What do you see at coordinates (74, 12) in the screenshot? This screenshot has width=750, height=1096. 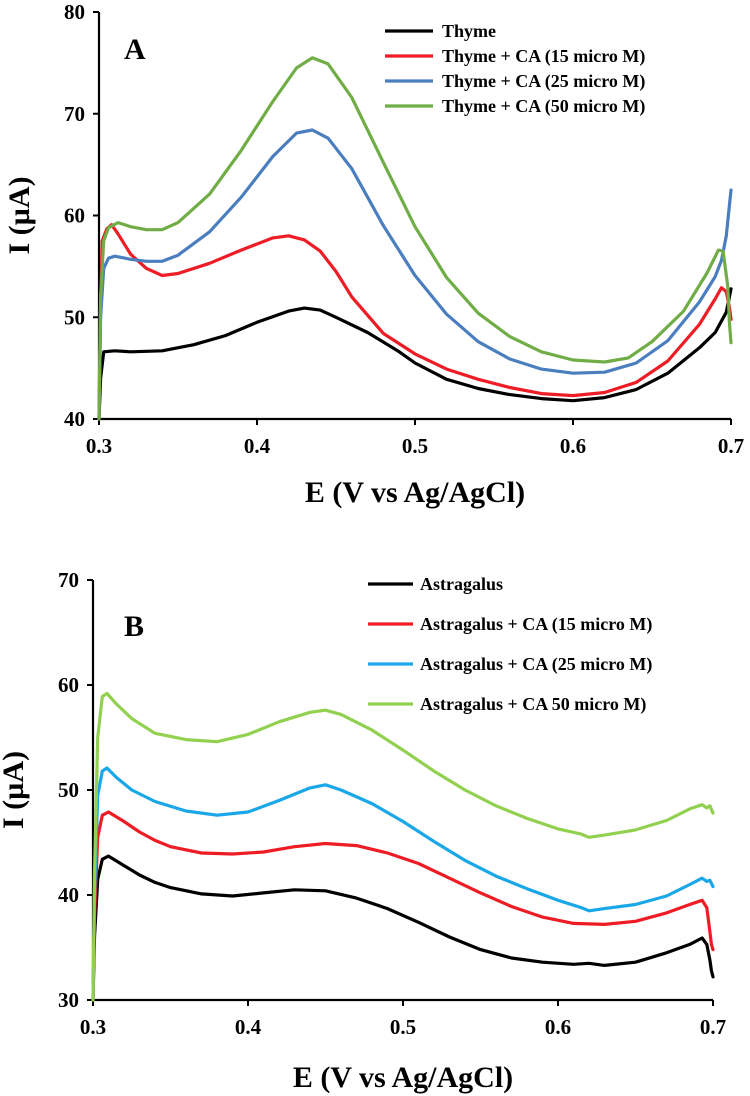 I see `panel-a-y-tick-label: 80` at bounding box center [74, 12].